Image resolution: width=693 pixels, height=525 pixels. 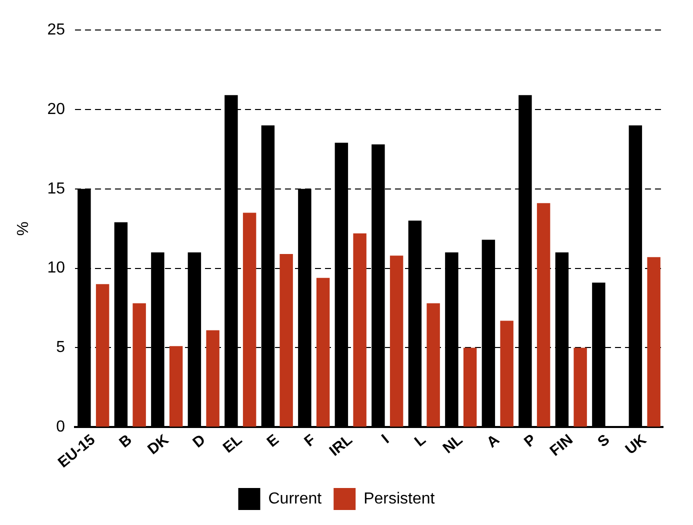 What do you see at coordinates (61, 347) in the screenshot?
I see `y-tick-label: 5` at bounding box center [61, 347].